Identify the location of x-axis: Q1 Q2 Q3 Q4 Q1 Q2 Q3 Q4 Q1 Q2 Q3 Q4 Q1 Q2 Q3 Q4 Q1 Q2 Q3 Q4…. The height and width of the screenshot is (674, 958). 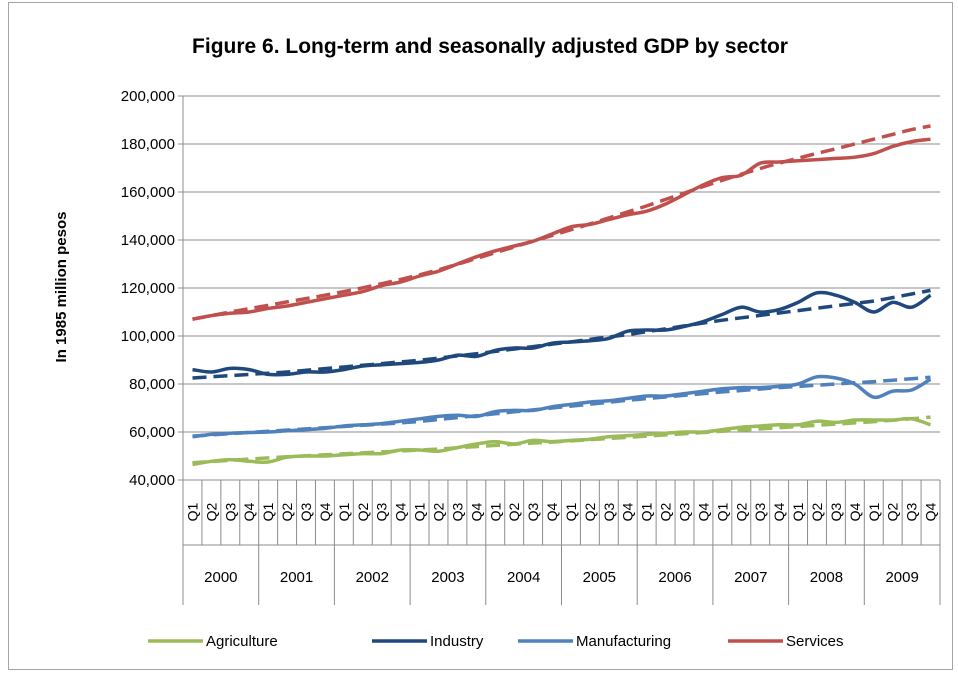
(561, 542).